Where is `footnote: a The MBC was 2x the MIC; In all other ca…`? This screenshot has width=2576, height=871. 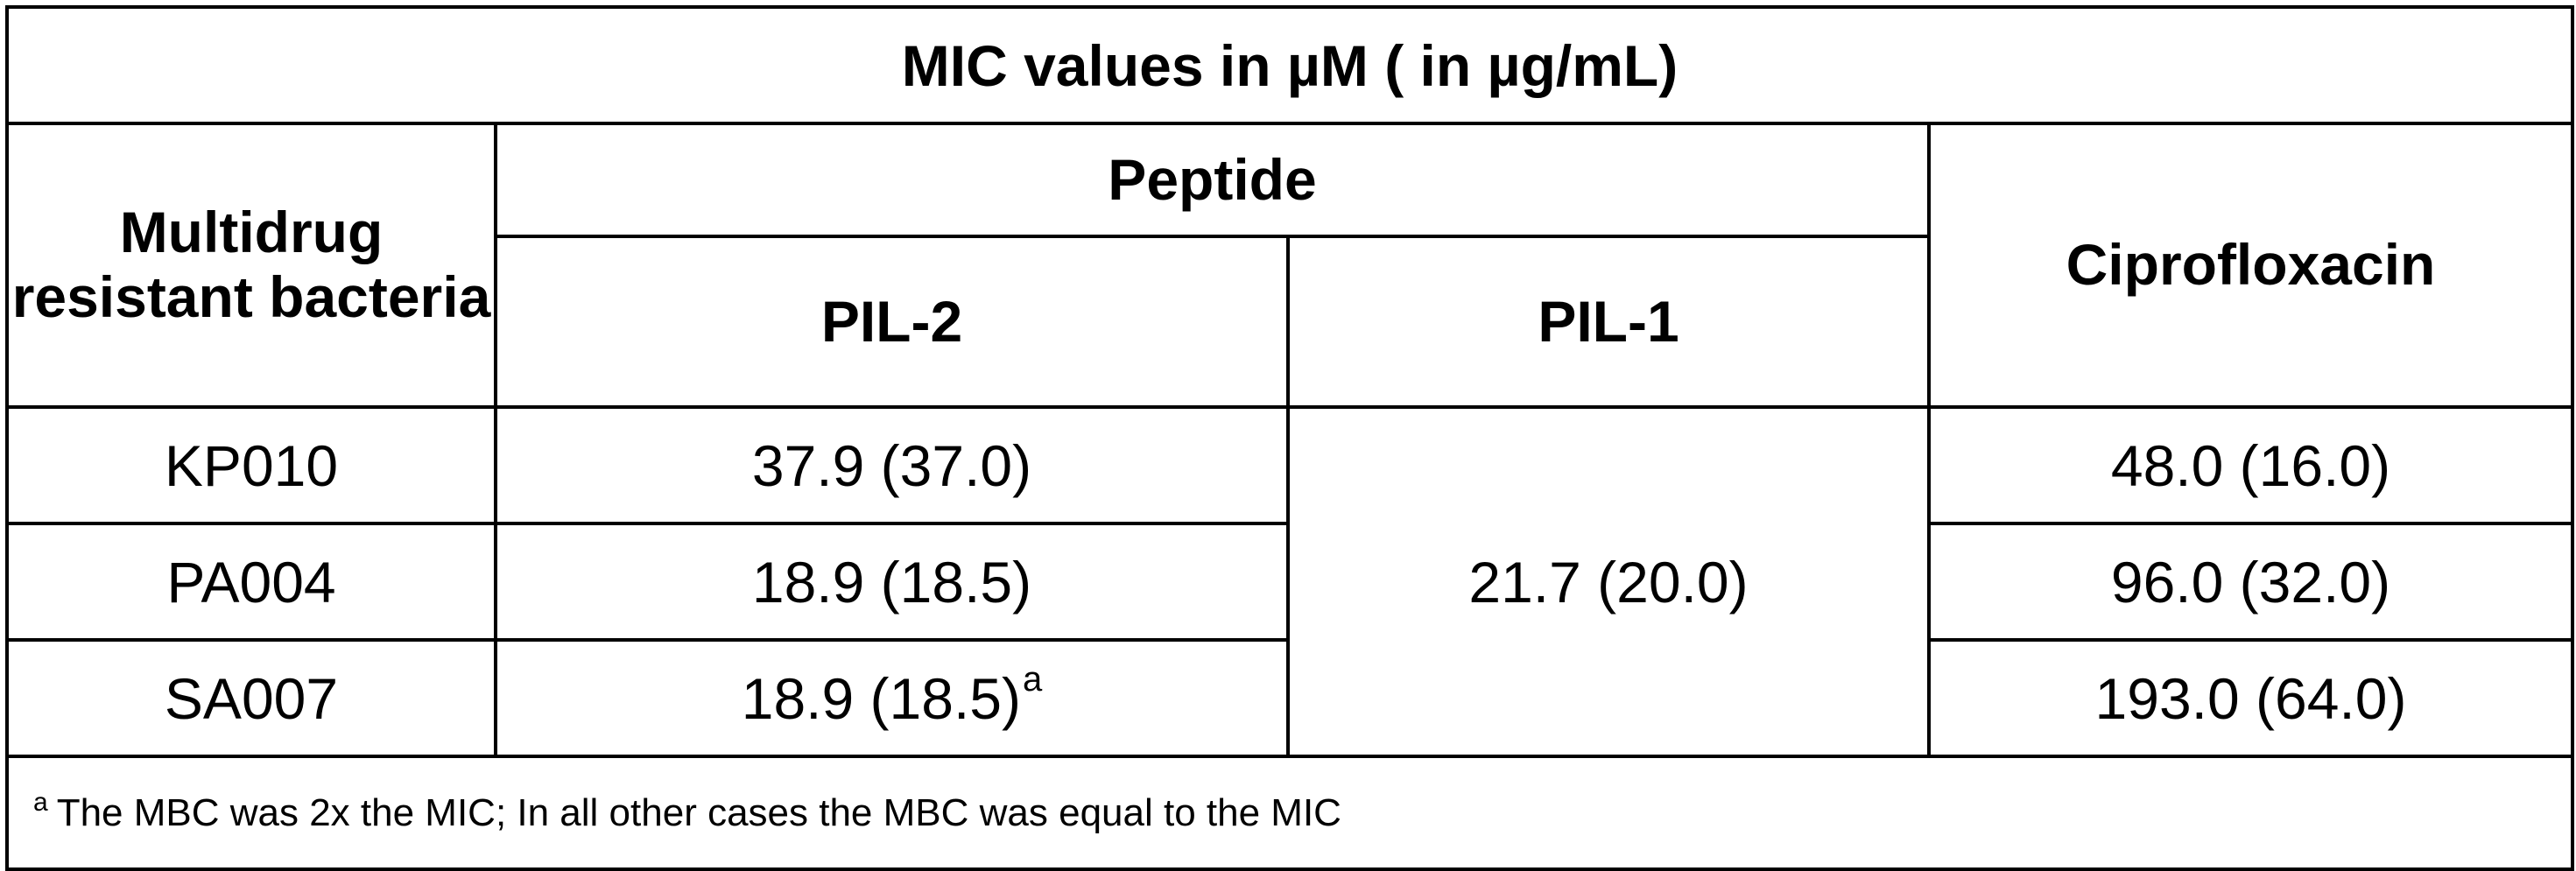 footnote: a The MBC was 2x the MIC; In all other ca… is located at coordinates (1289, 813).